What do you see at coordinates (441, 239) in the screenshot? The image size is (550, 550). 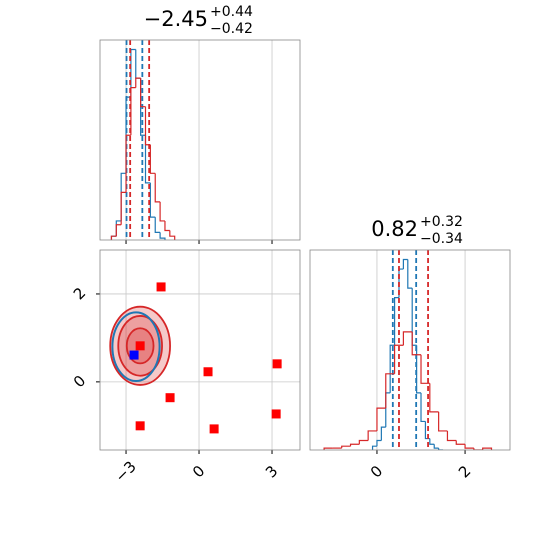 I see `title-minus: −0.34` at bounding box center [441, 239].